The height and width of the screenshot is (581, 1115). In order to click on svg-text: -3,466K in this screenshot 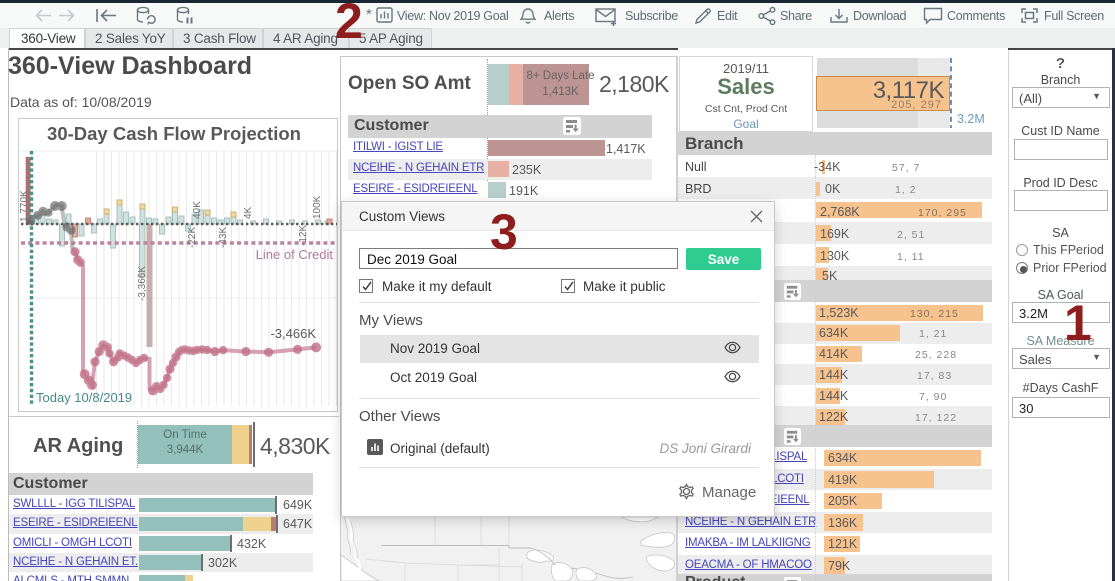, I will do `click(293, 333)`.